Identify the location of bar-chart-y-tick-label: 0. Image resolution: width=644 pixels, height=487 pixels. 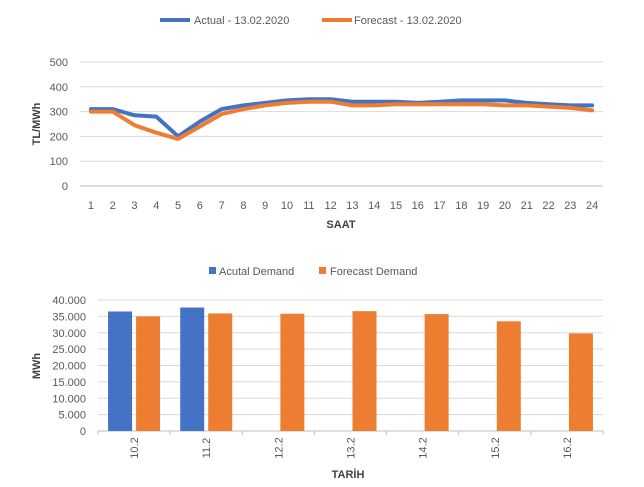
(83, 432).